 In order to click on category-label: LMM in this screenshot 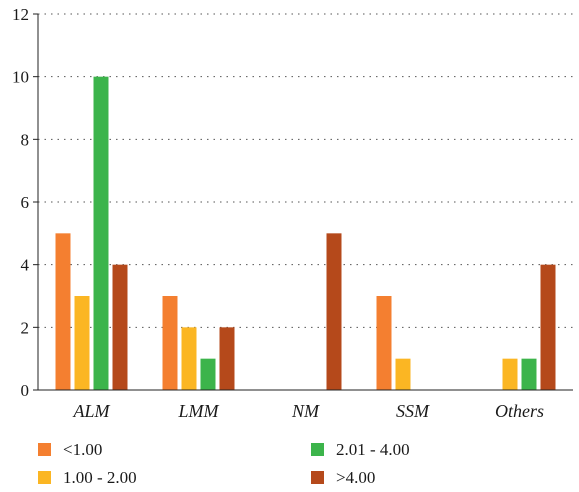, I will do `click(199, 411)`.